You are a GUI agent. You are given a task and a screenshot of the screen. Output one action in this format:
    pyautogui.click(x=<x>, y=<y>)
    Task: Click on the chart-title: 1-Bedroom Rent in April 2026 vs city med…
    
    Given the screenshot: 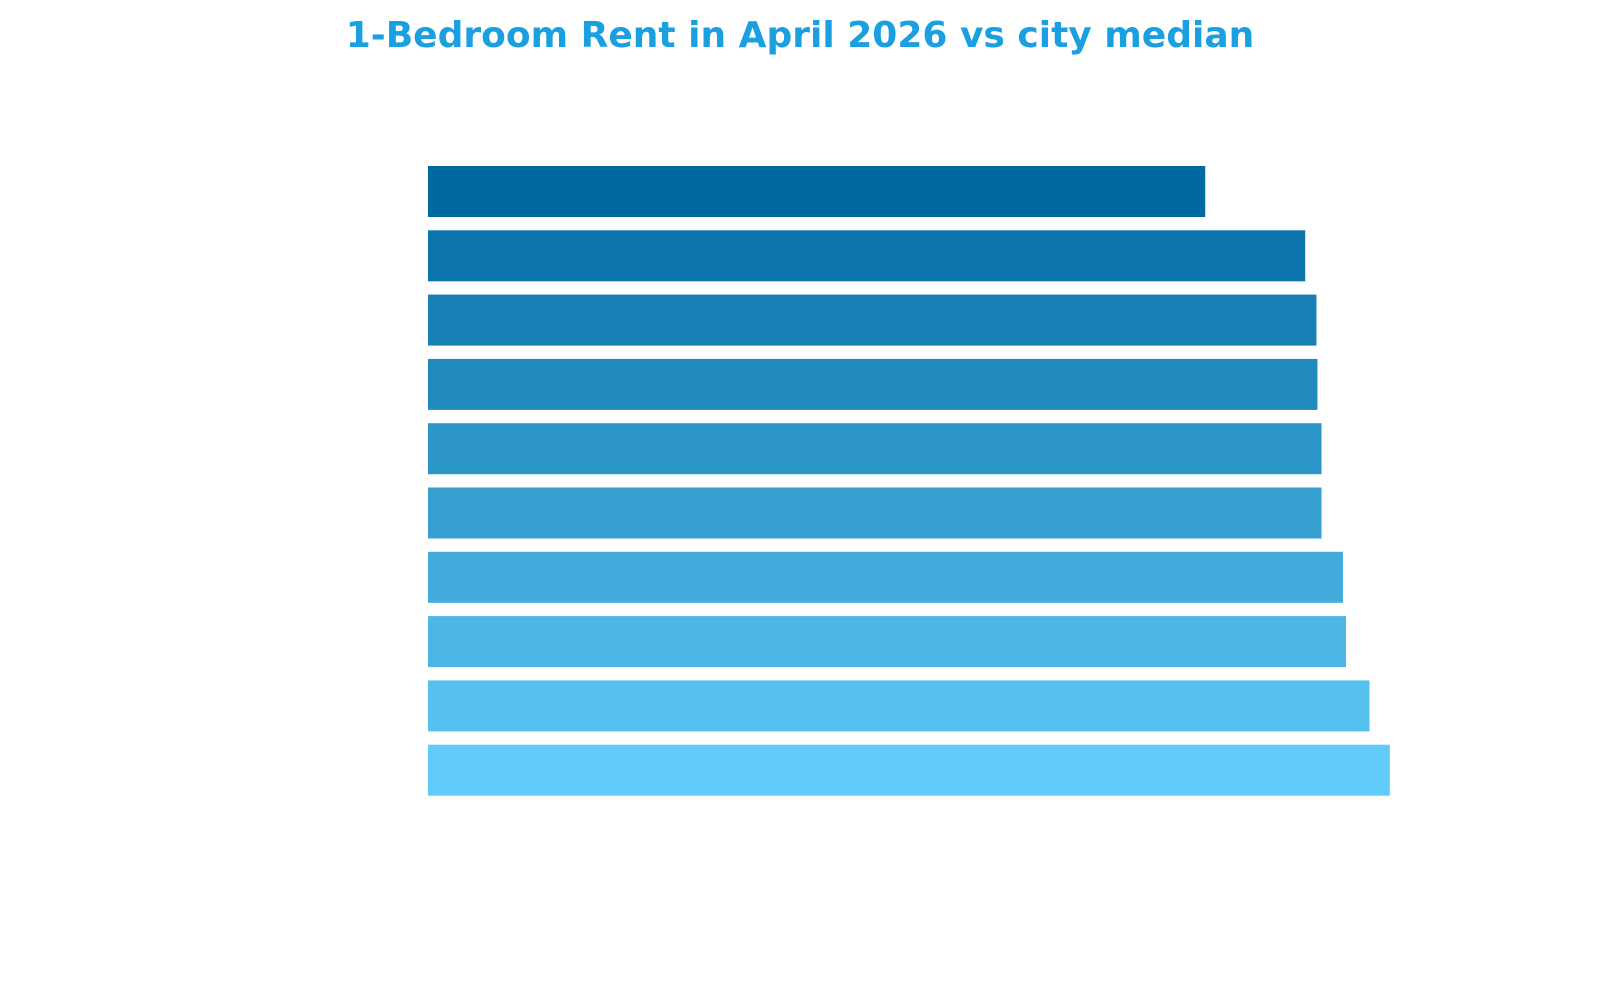 What is the action you would take?
    pyautogui.click(x=800, y=35)
    